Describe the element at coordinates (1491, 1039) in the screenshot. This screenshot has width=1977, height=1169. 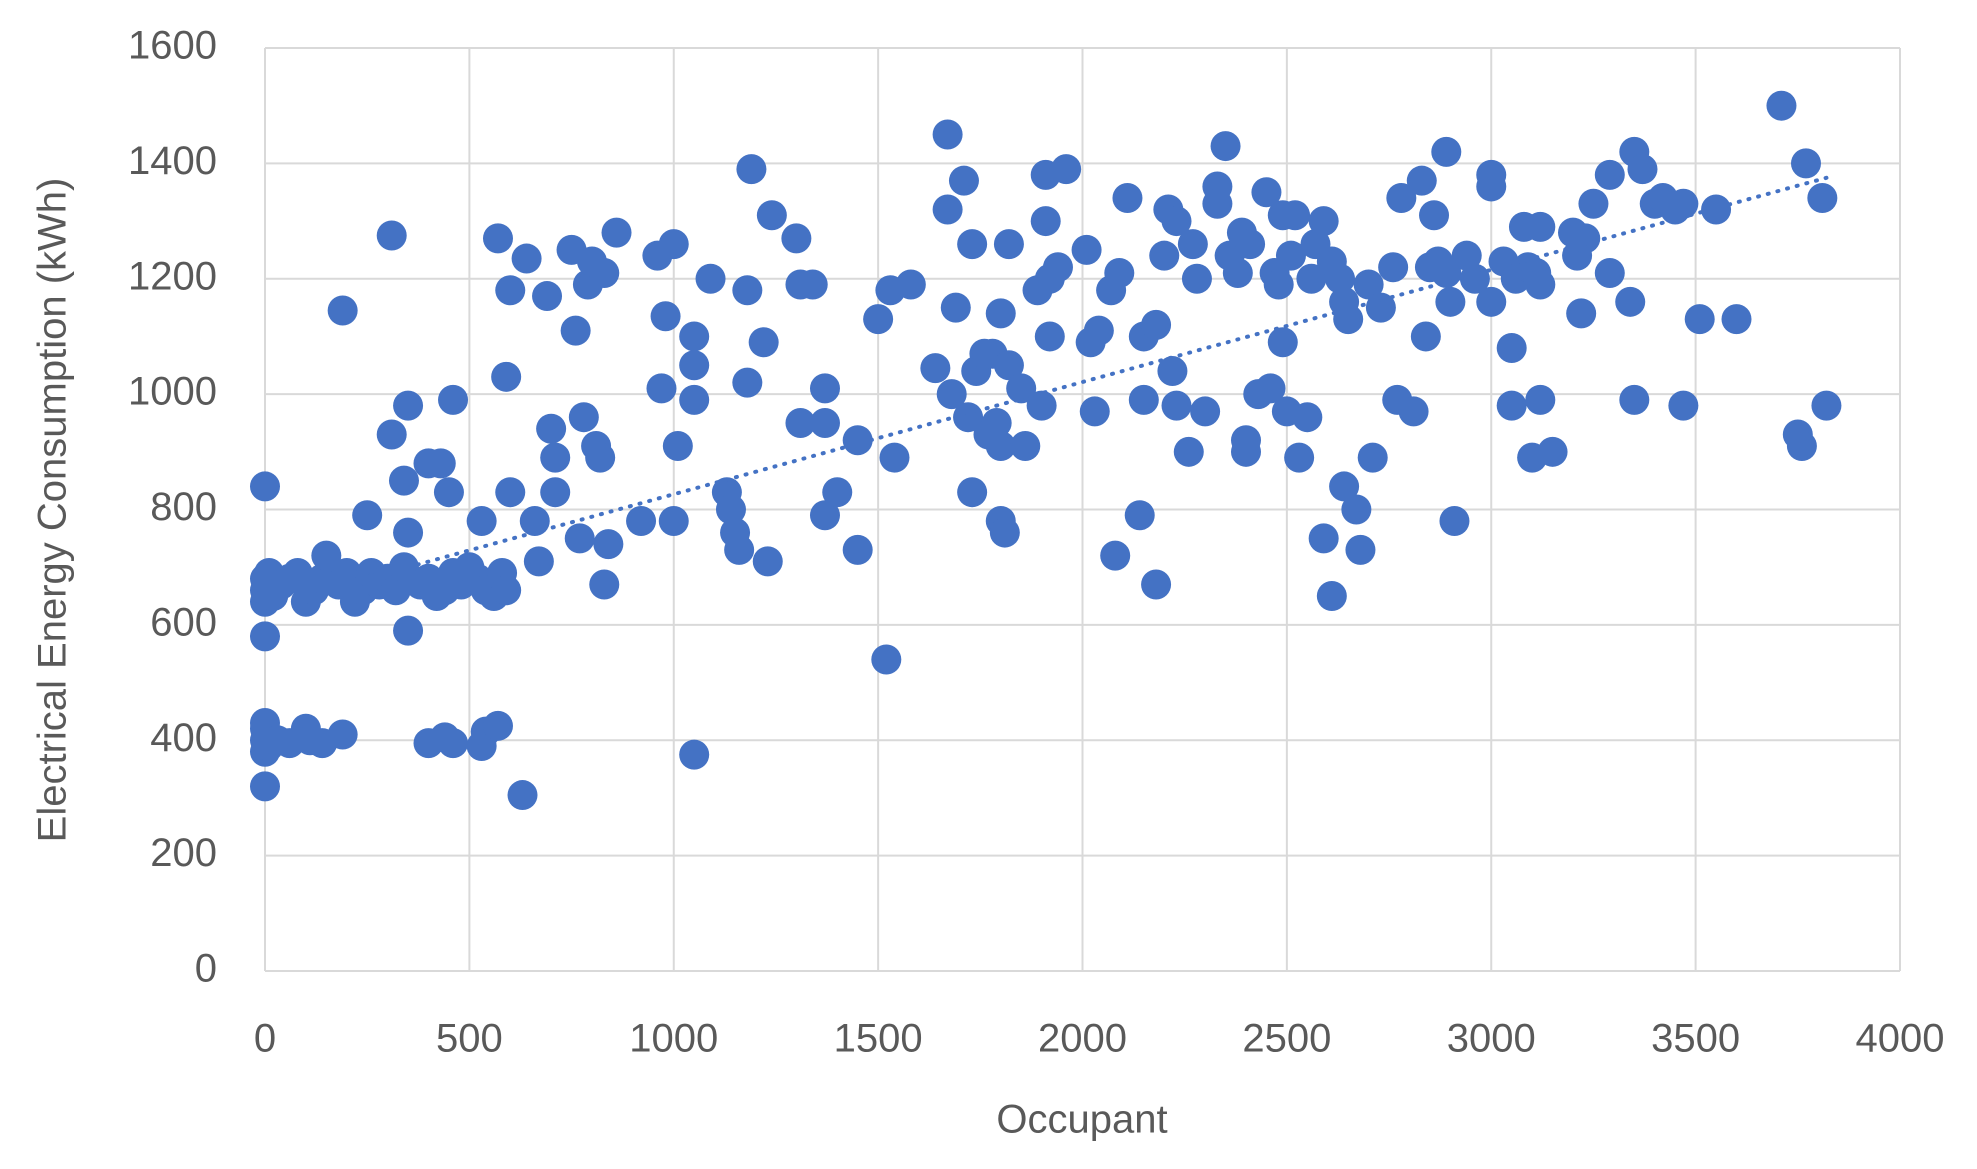
I see `x-tick-label: 3000` at that location.